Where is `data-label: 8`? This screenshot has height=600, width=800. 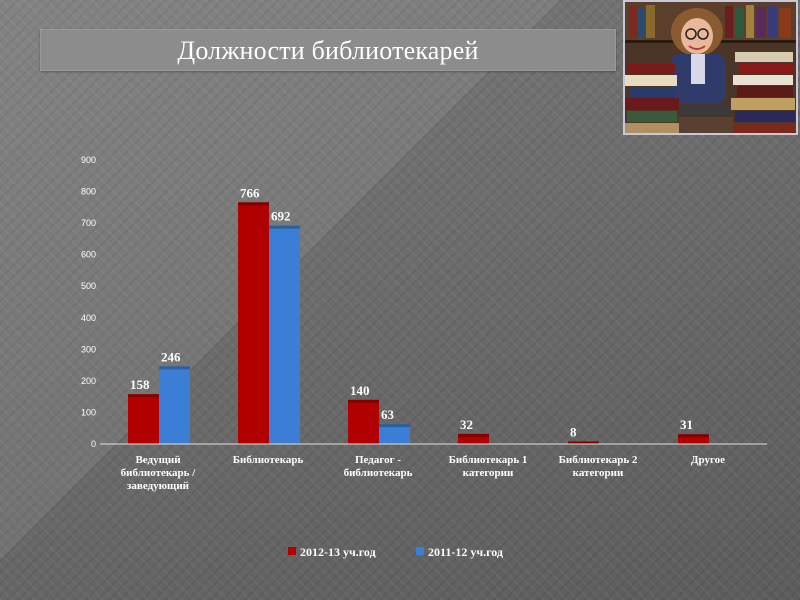
data-label: 8 is located at coordinates (573, 431).